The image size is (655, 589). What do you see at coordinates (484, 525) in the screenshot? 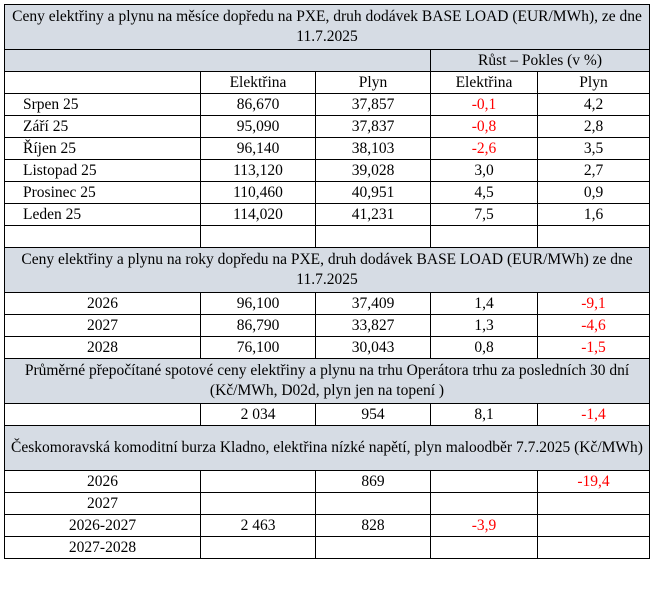
I see `electricity-change: -3,9` at bounding box center [484, 525].